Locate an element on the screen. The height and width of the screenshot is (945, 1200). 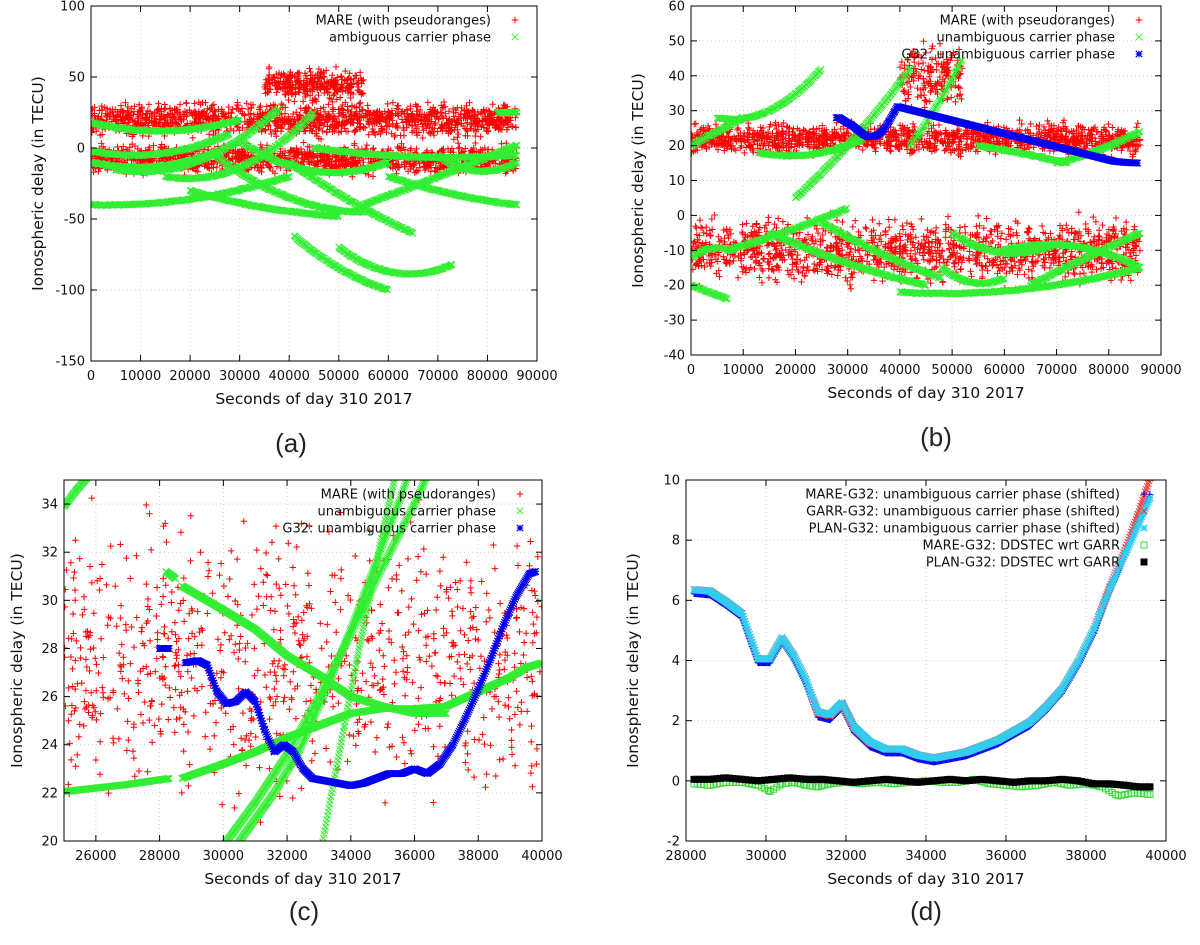
plot-area is located at coordinates (306, 178).